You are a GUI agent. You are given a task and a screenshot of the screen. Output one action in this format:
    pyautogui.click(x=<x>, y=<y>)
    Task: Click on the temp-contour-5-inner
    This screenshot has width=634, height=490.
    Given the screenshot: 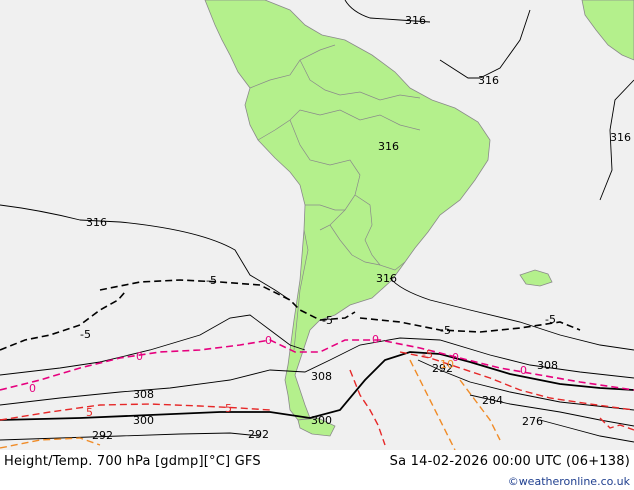 What is the action you would take?
    pyautogui.click(x=367, y=407)
    